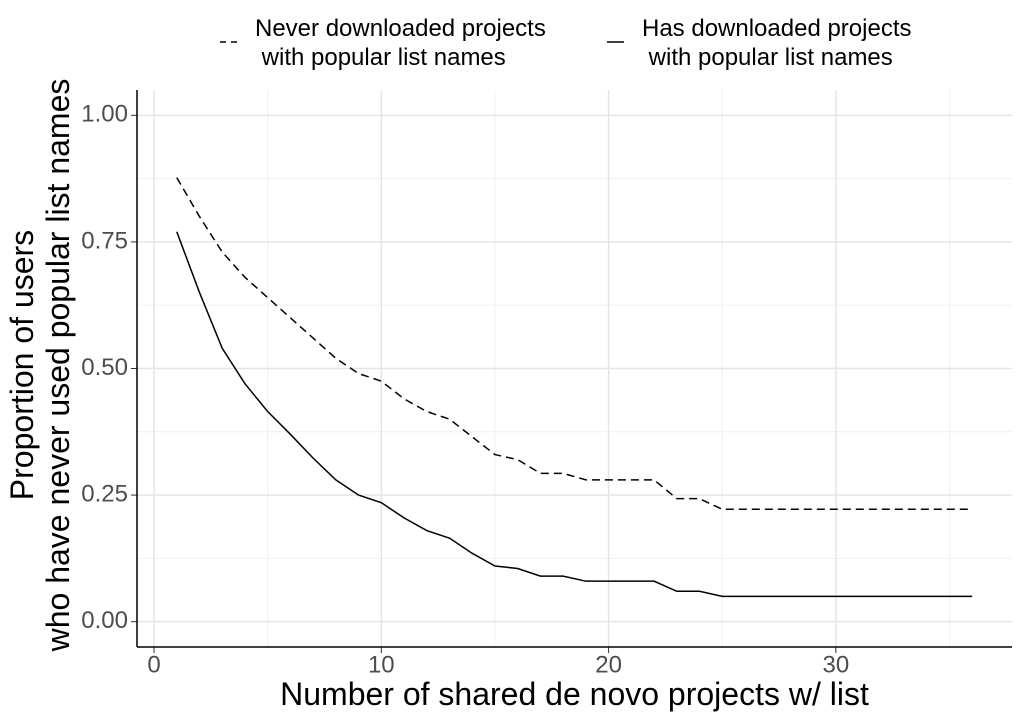  I want to click on x-tick-label: 20, so click(608, 664).